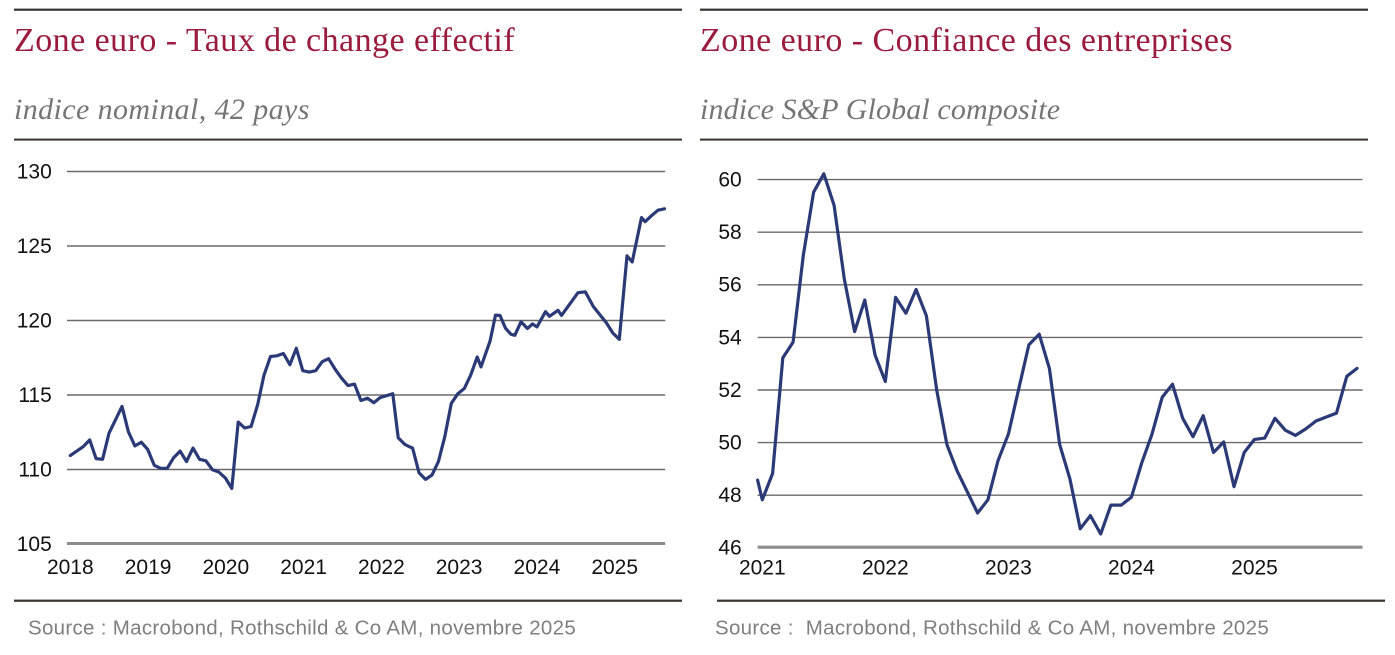  What do you see at coordinates (34, 246) in the screenshot?
I see `svg-text: 125` at bounding box center [34, 246].